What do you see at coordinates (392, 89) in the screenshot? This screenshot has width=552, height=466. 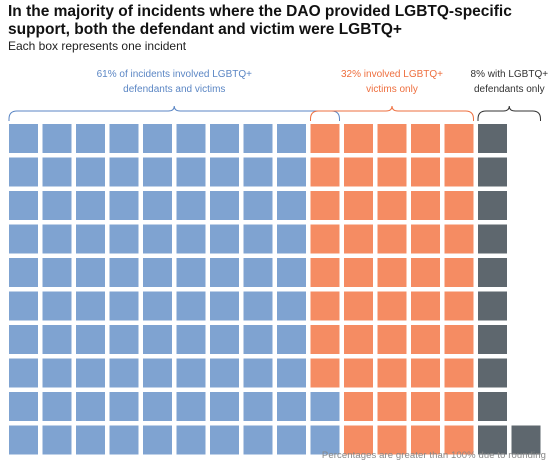 I see `group-label-2: victims only` at bounding box center [392, 89].